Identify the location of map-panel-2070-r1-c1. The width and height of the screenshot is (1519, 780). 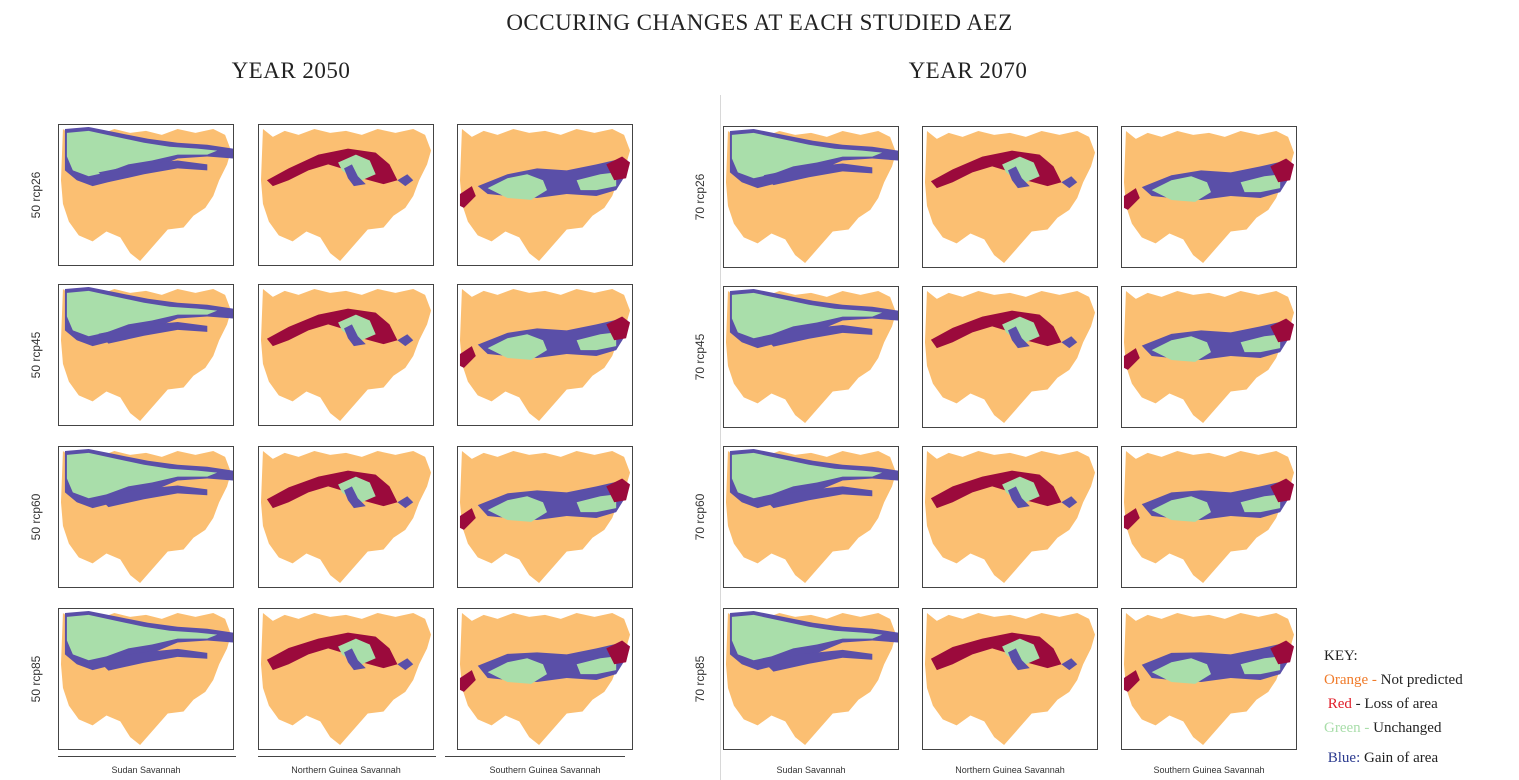
(811, 197).